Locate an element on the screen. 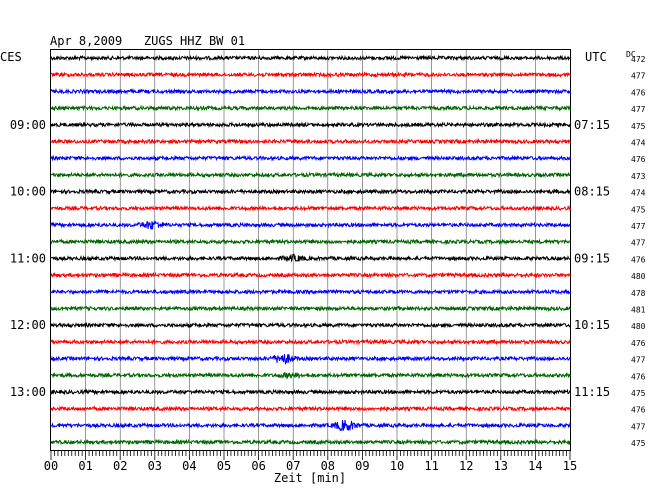 This screenshot has height=498, width=650. x-tick-label: 15 is located at coordinates (570, 466).